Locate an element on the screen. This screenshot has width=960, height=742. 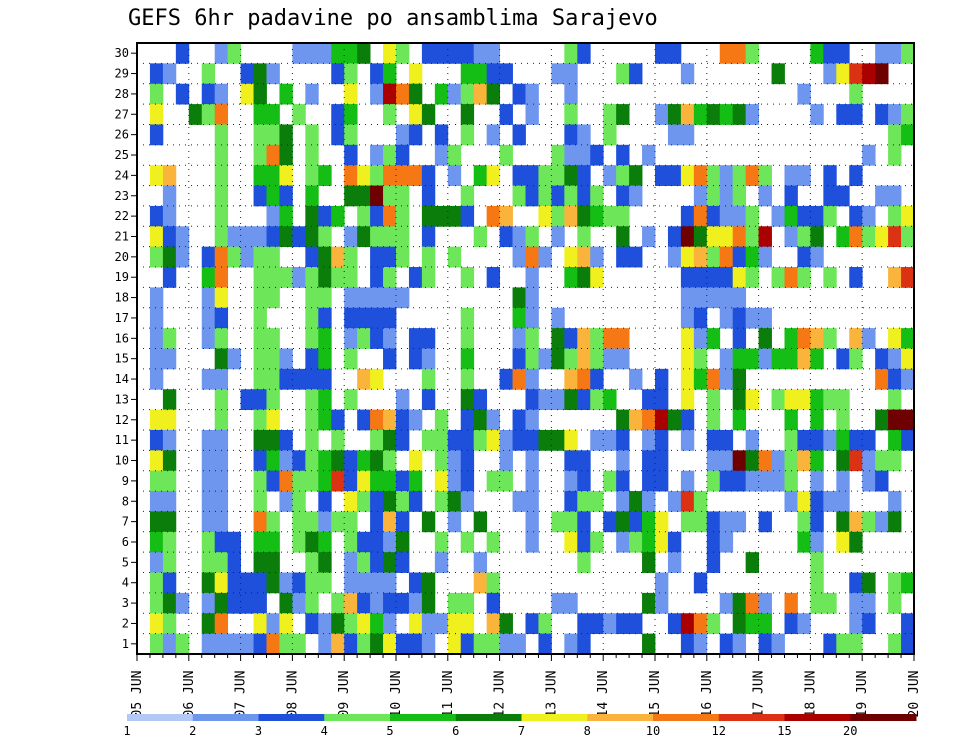
colorbar-label: 10 is located at coordinates (653, 731).